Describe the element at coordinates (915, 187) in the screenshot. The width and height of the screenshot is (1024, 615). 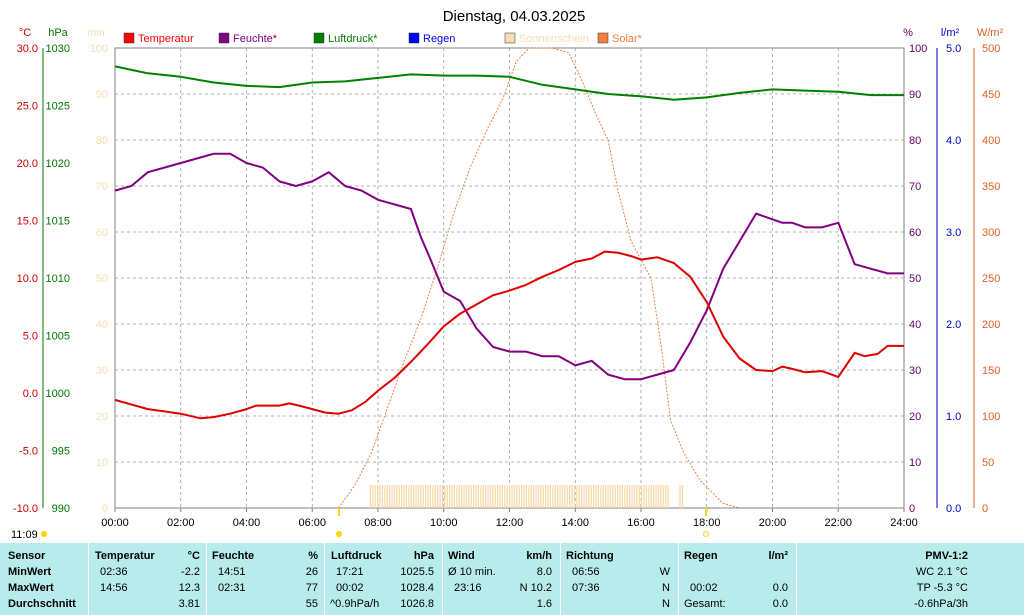
I see `right-axis-tick-label: 70` at that location.